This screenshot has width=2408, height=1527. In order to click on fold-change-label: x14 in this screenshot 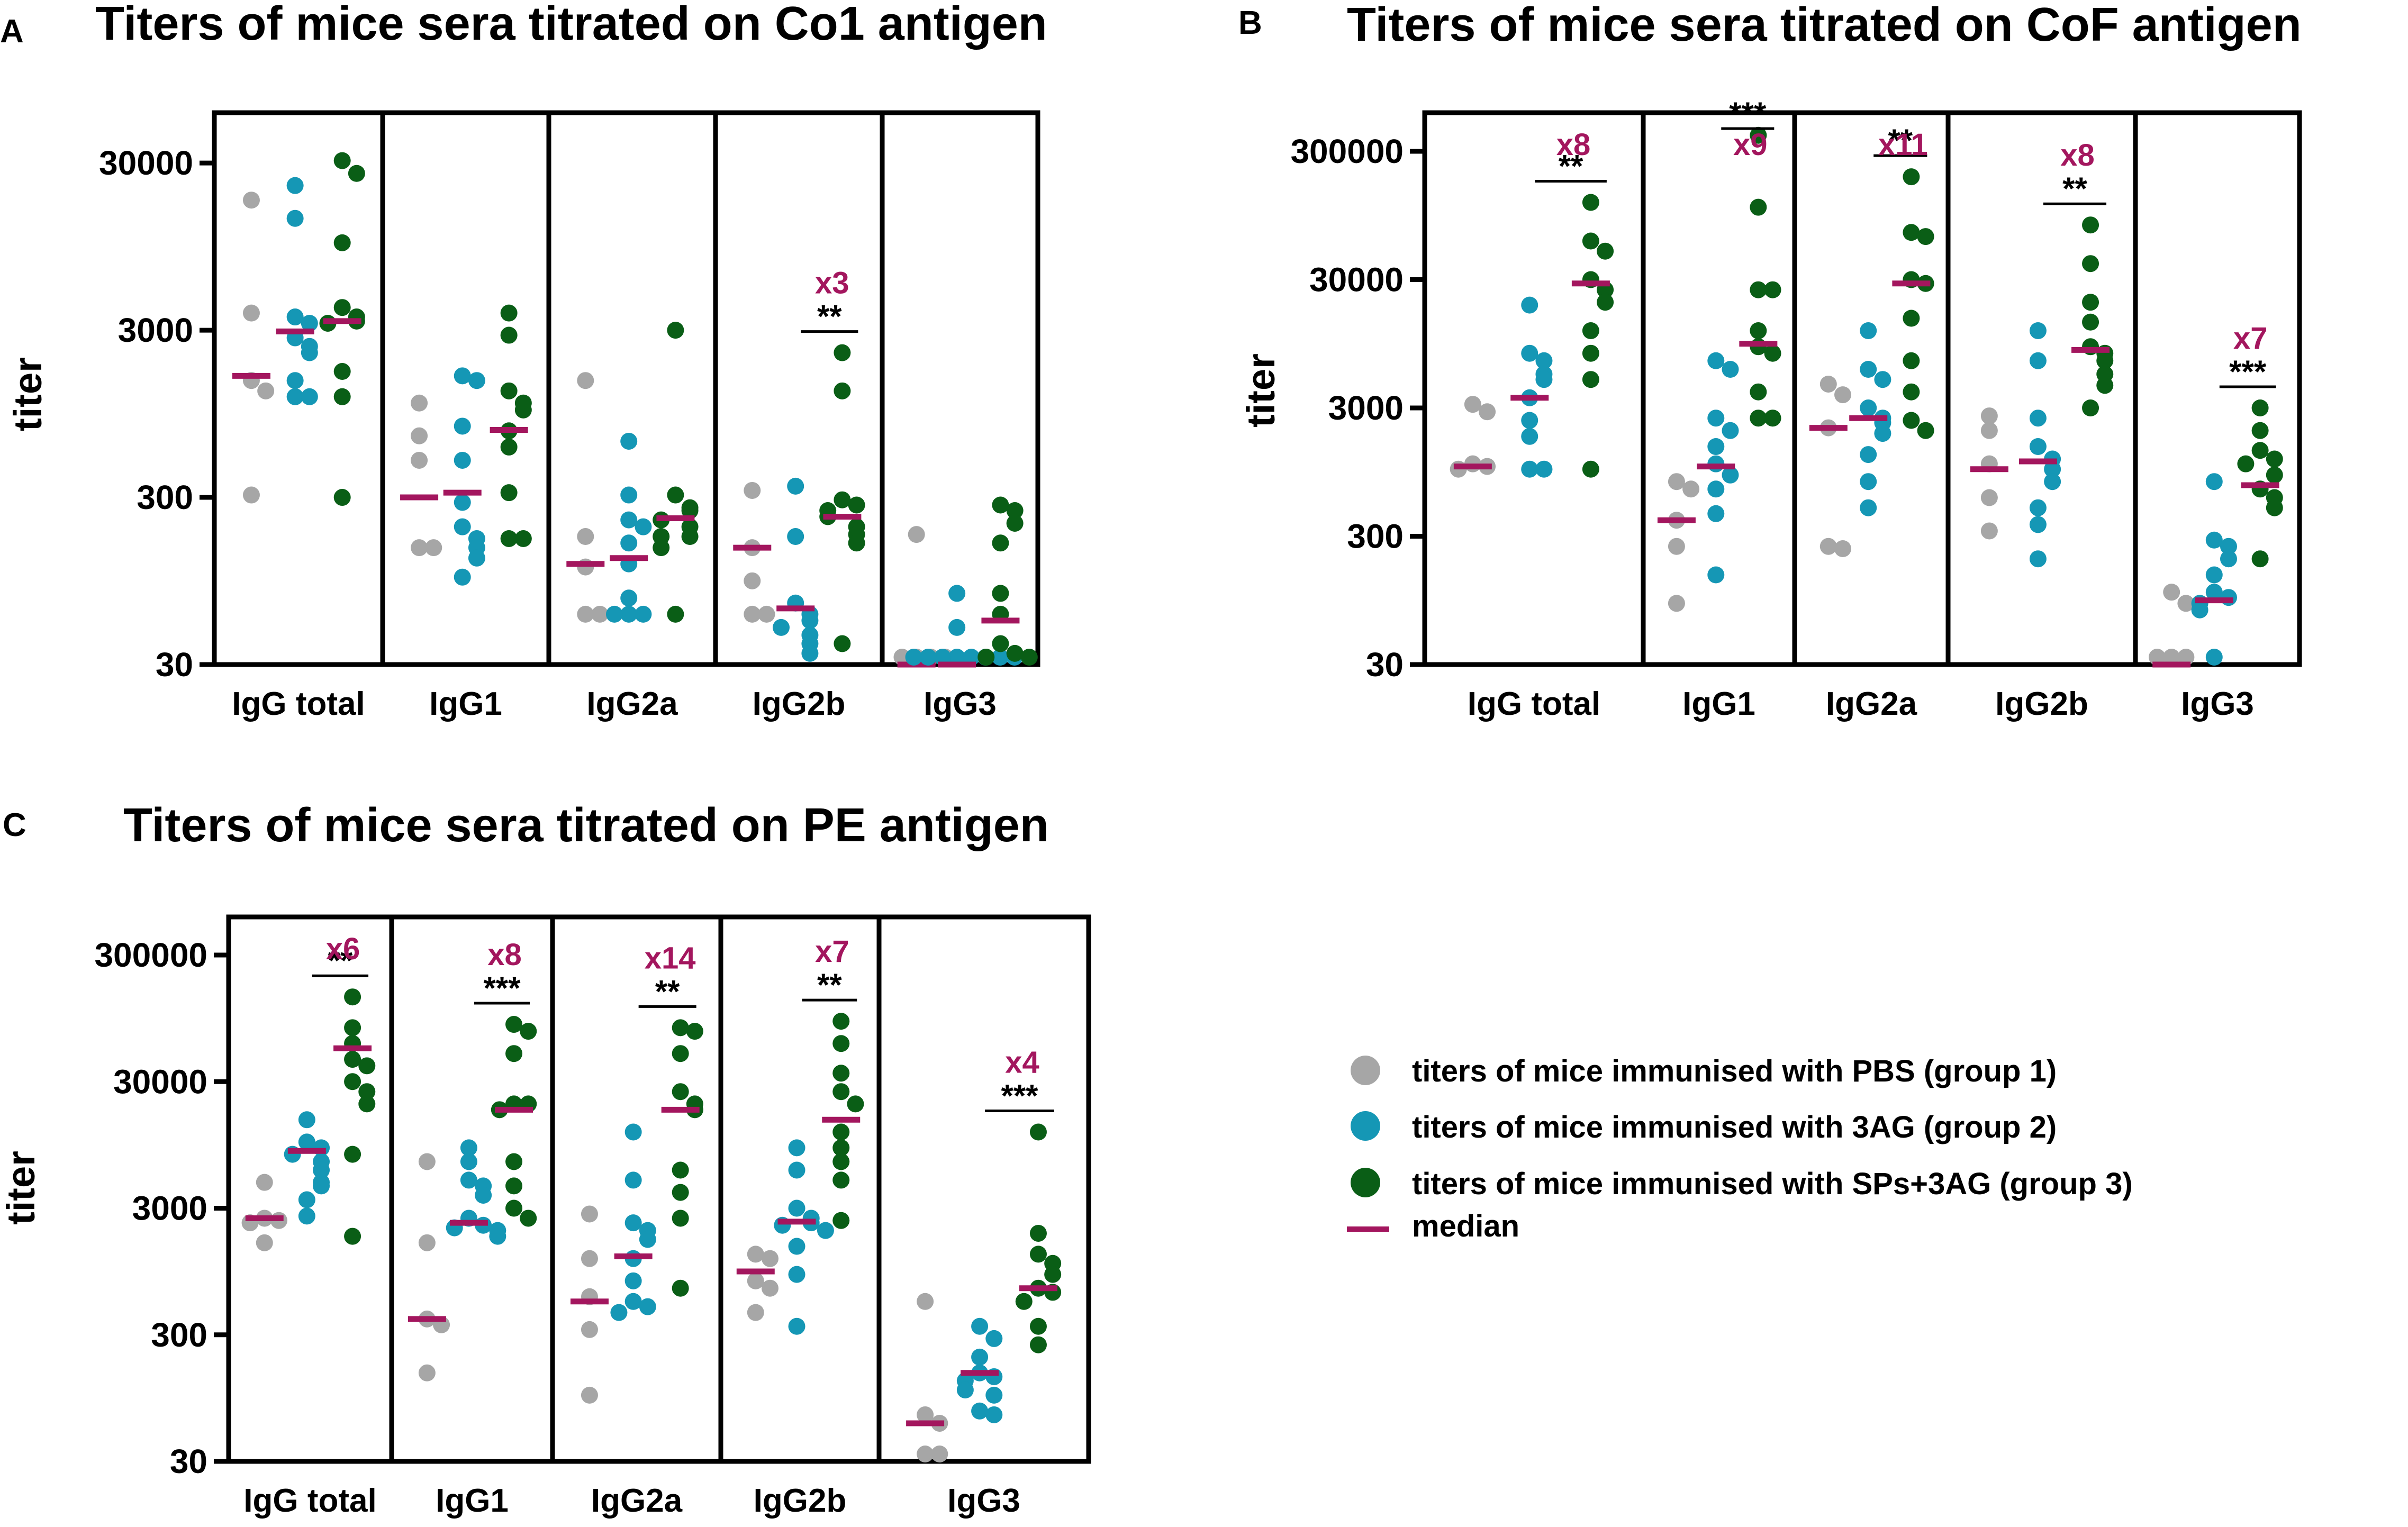, I will do `click(671, 958)`.